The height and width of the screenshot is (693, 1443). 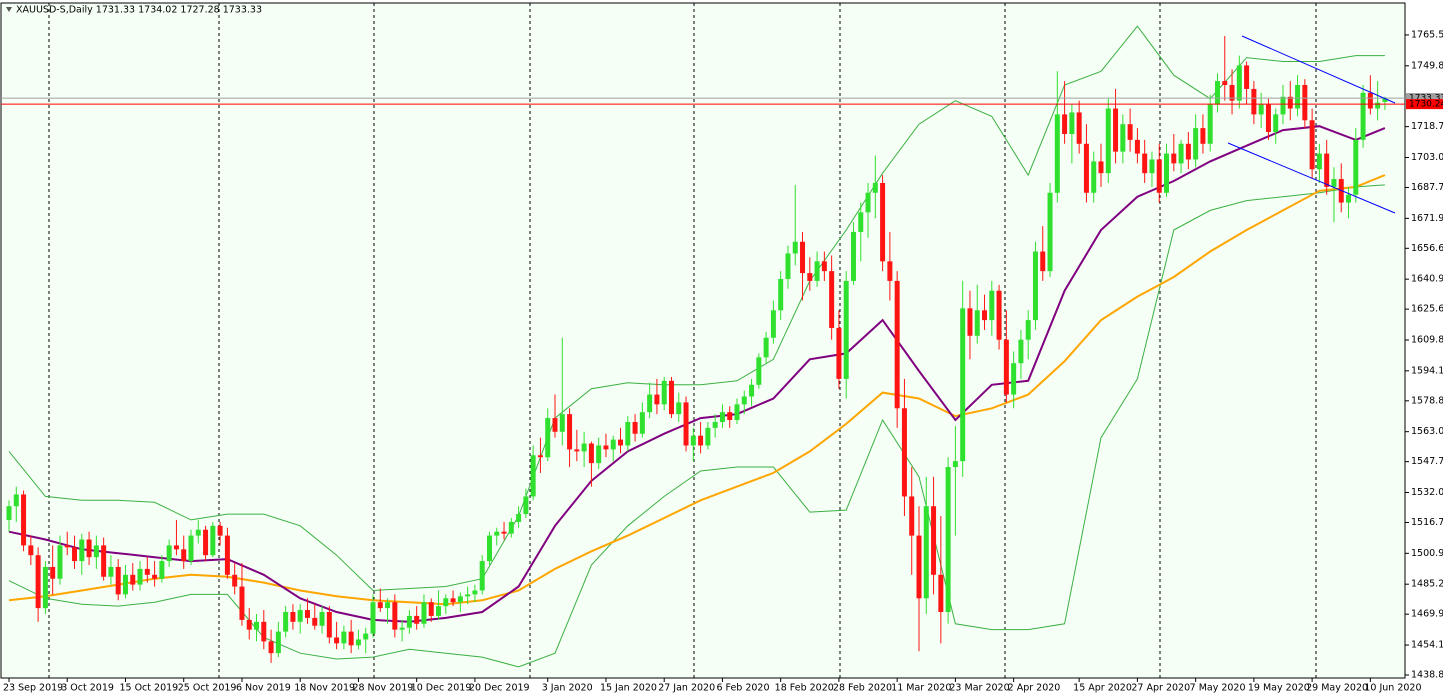 I want to click on y-tick-label: 1563.05, so click(x=1427, y=431).